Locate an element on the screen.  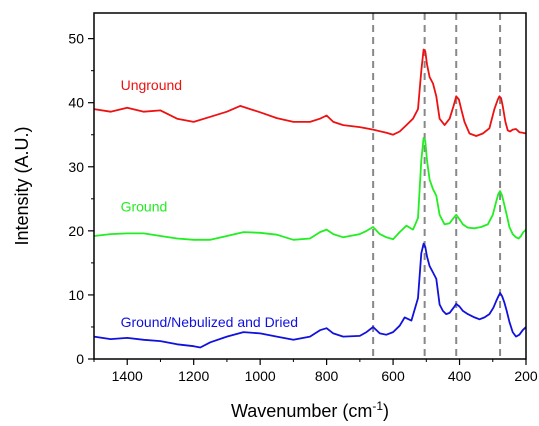
y-tick-label-40: 40 is located at coordinates (76, 103).